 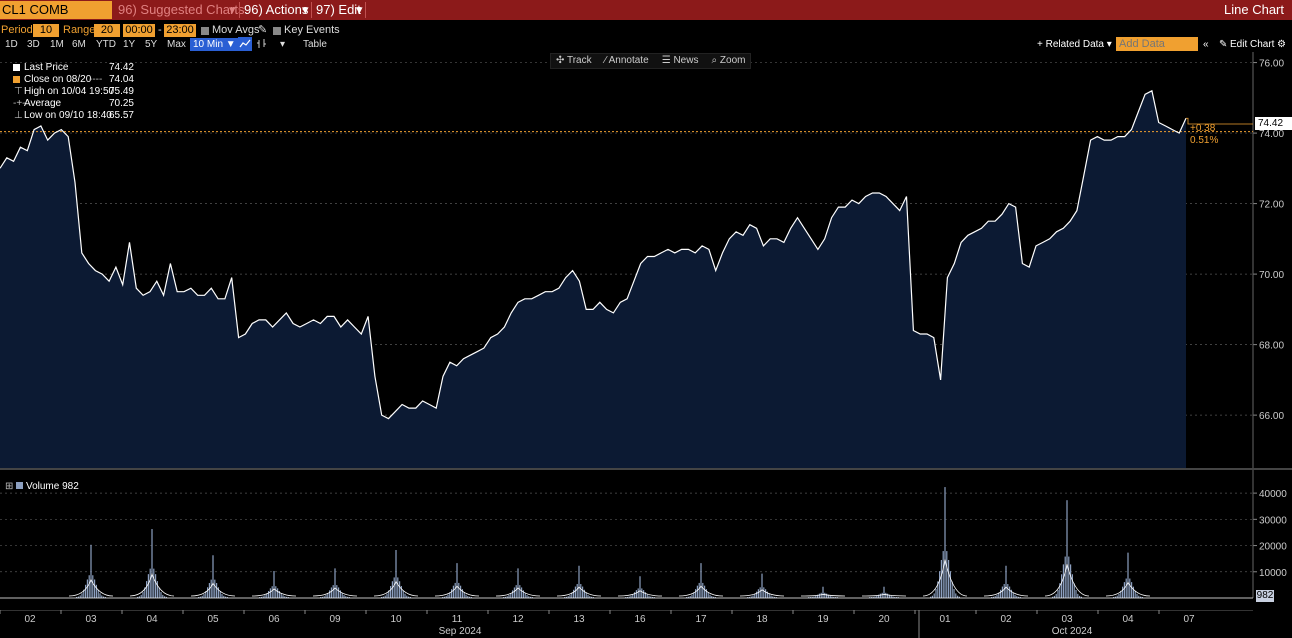 I want to click on bar-chart-icon-svg, so click(x=261, y=43).